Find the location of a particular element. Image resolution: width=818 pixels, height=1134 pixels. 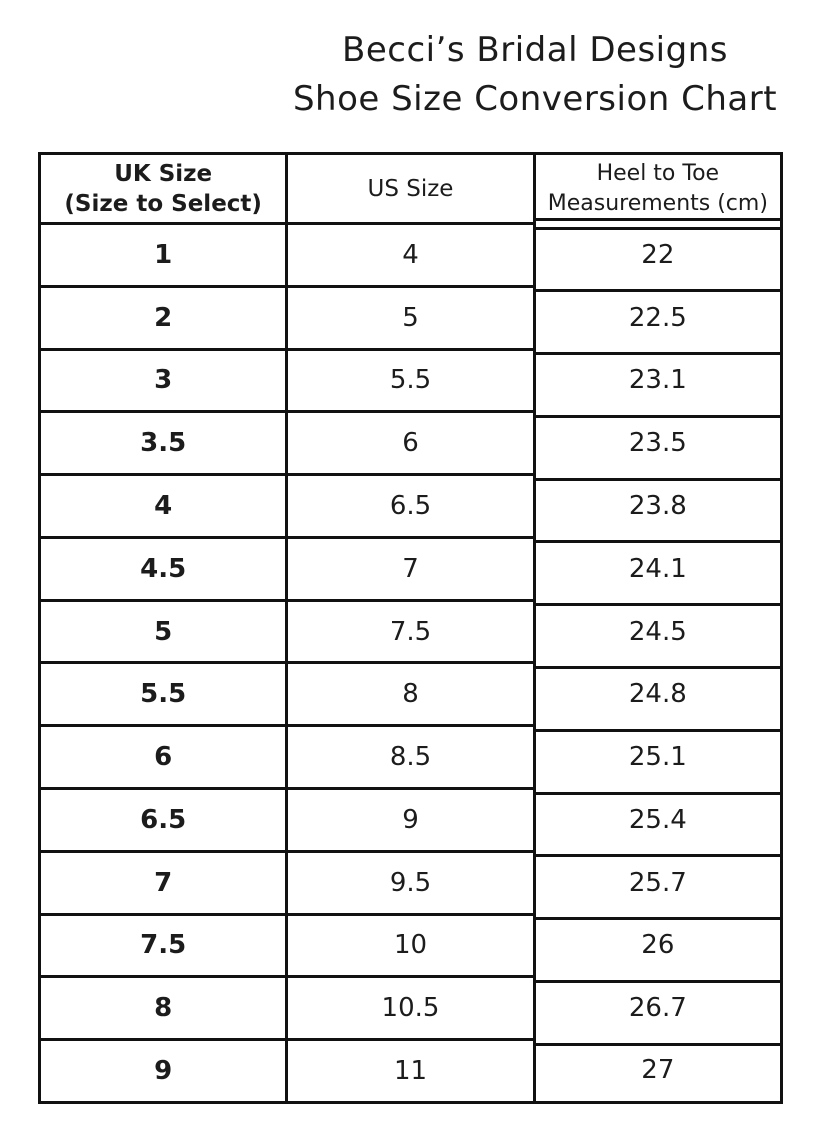

cell-uk-size: 7.5 is located at coordinates (163, 945).